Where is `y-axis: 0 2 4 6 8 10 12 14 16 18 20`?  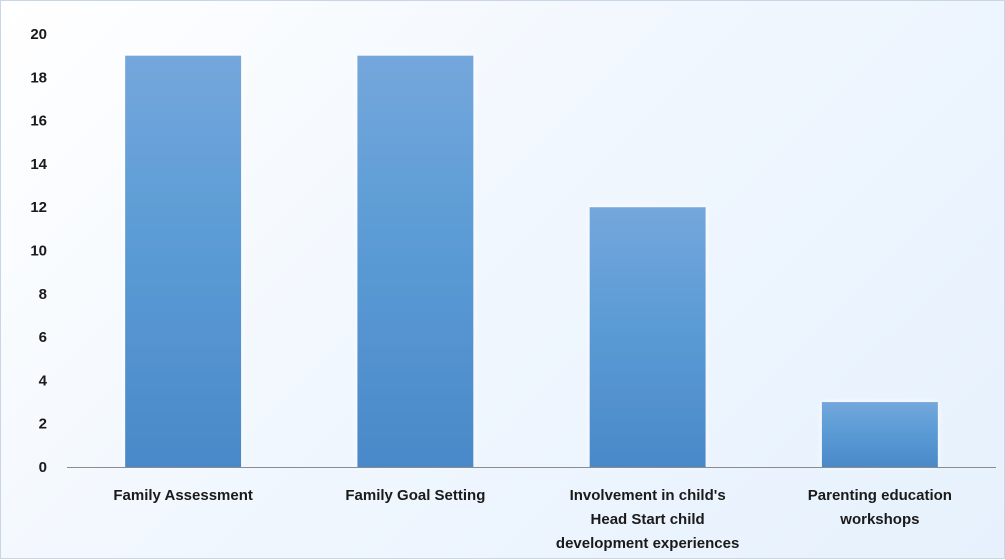 y-axis: 0 2 4 6 8 10 12 14 16 18 20 is located at coordinates (38, 251).